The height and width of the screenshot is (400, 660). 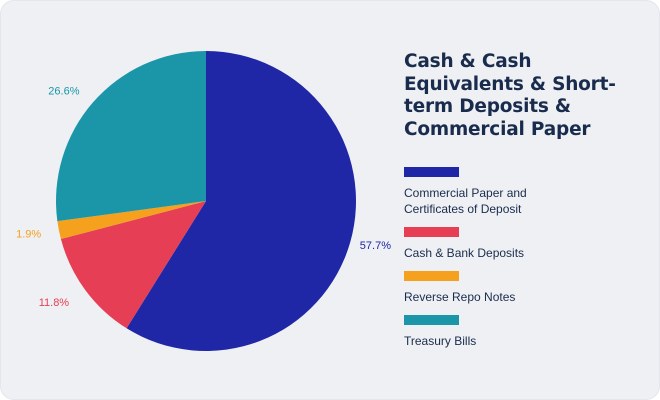 I want to click on pie-slice-treasury-bills, so click(x=131, y=136).